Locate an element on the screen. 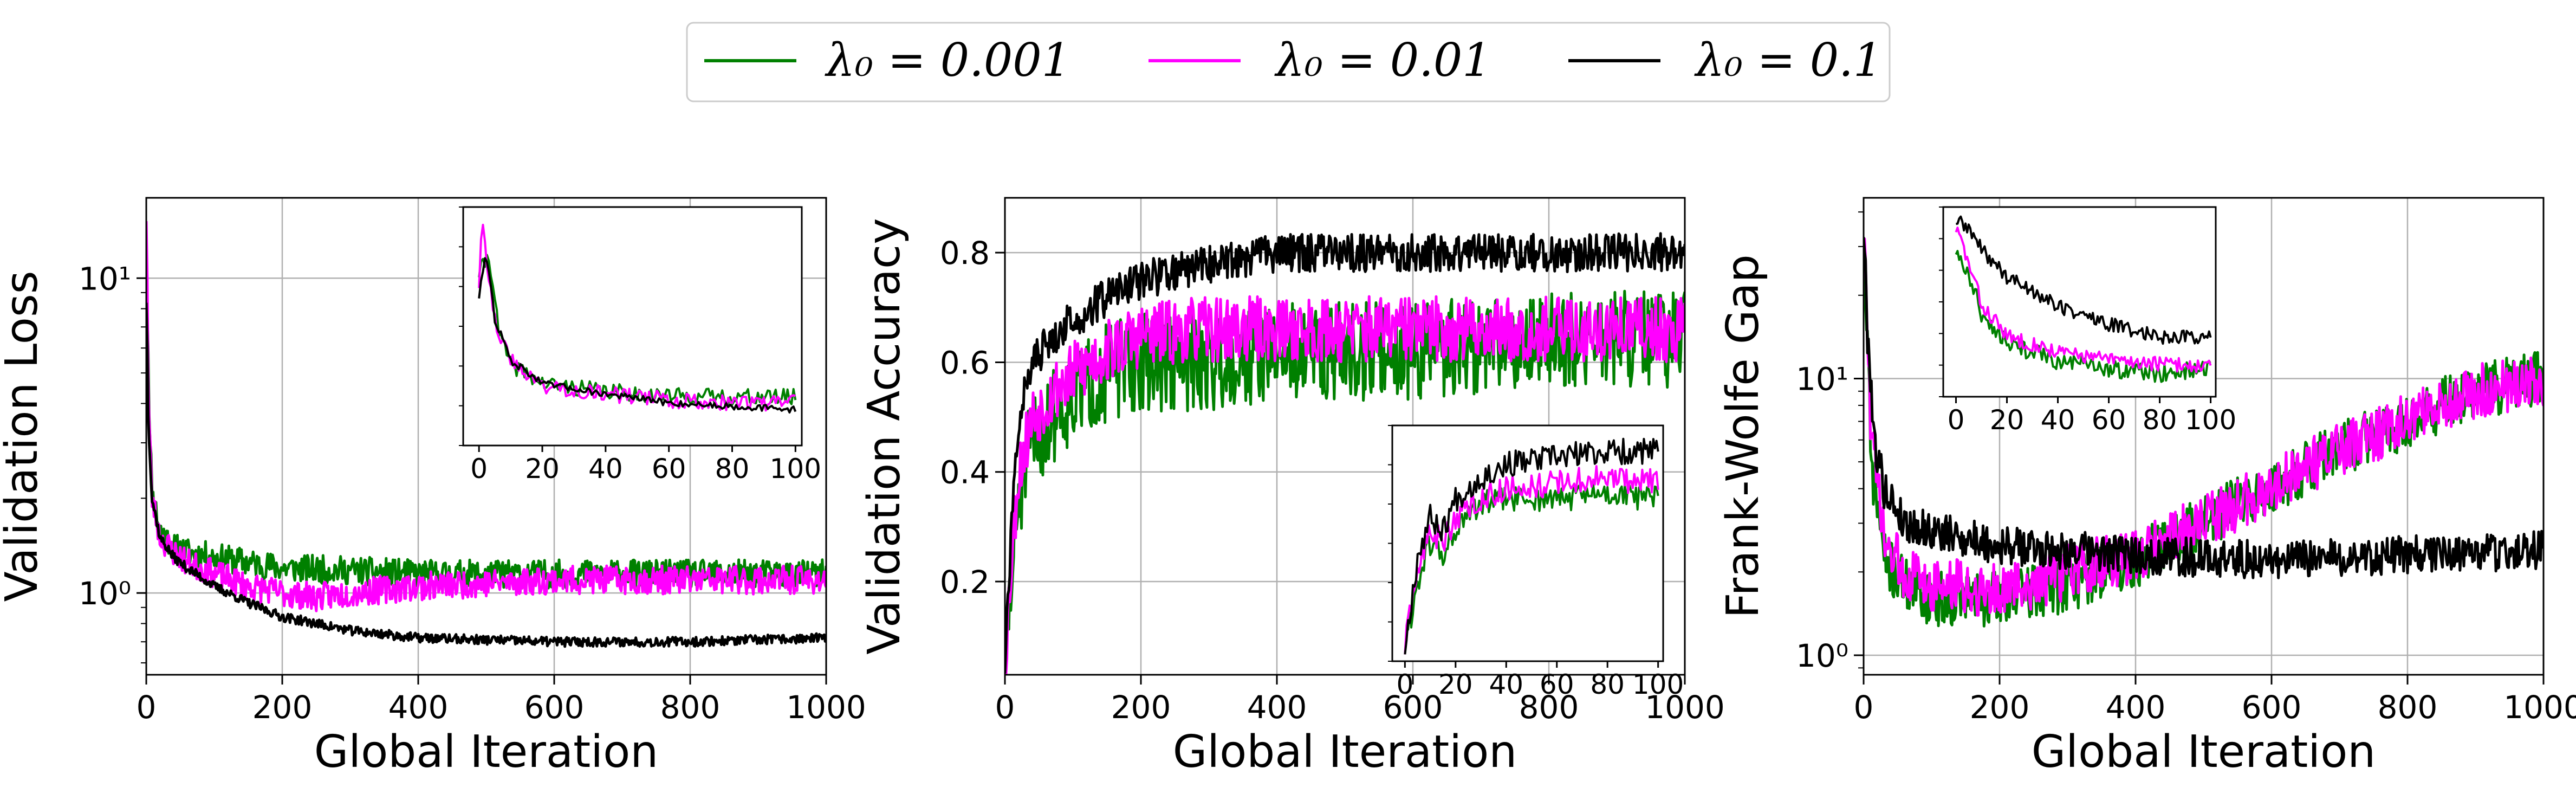 This screenshot has height=794, width=2576. panel2-xtick-label-2: 400 is located at coordinates (2136, 707).